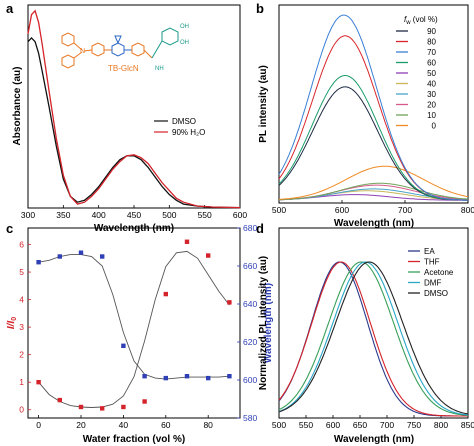 The height and width of the screenshot is (446, 474). Describe the element at coordinates (374, 439) in the screenshot. I see `panel-d-xlabel: Wavelength (nm)` at that location.